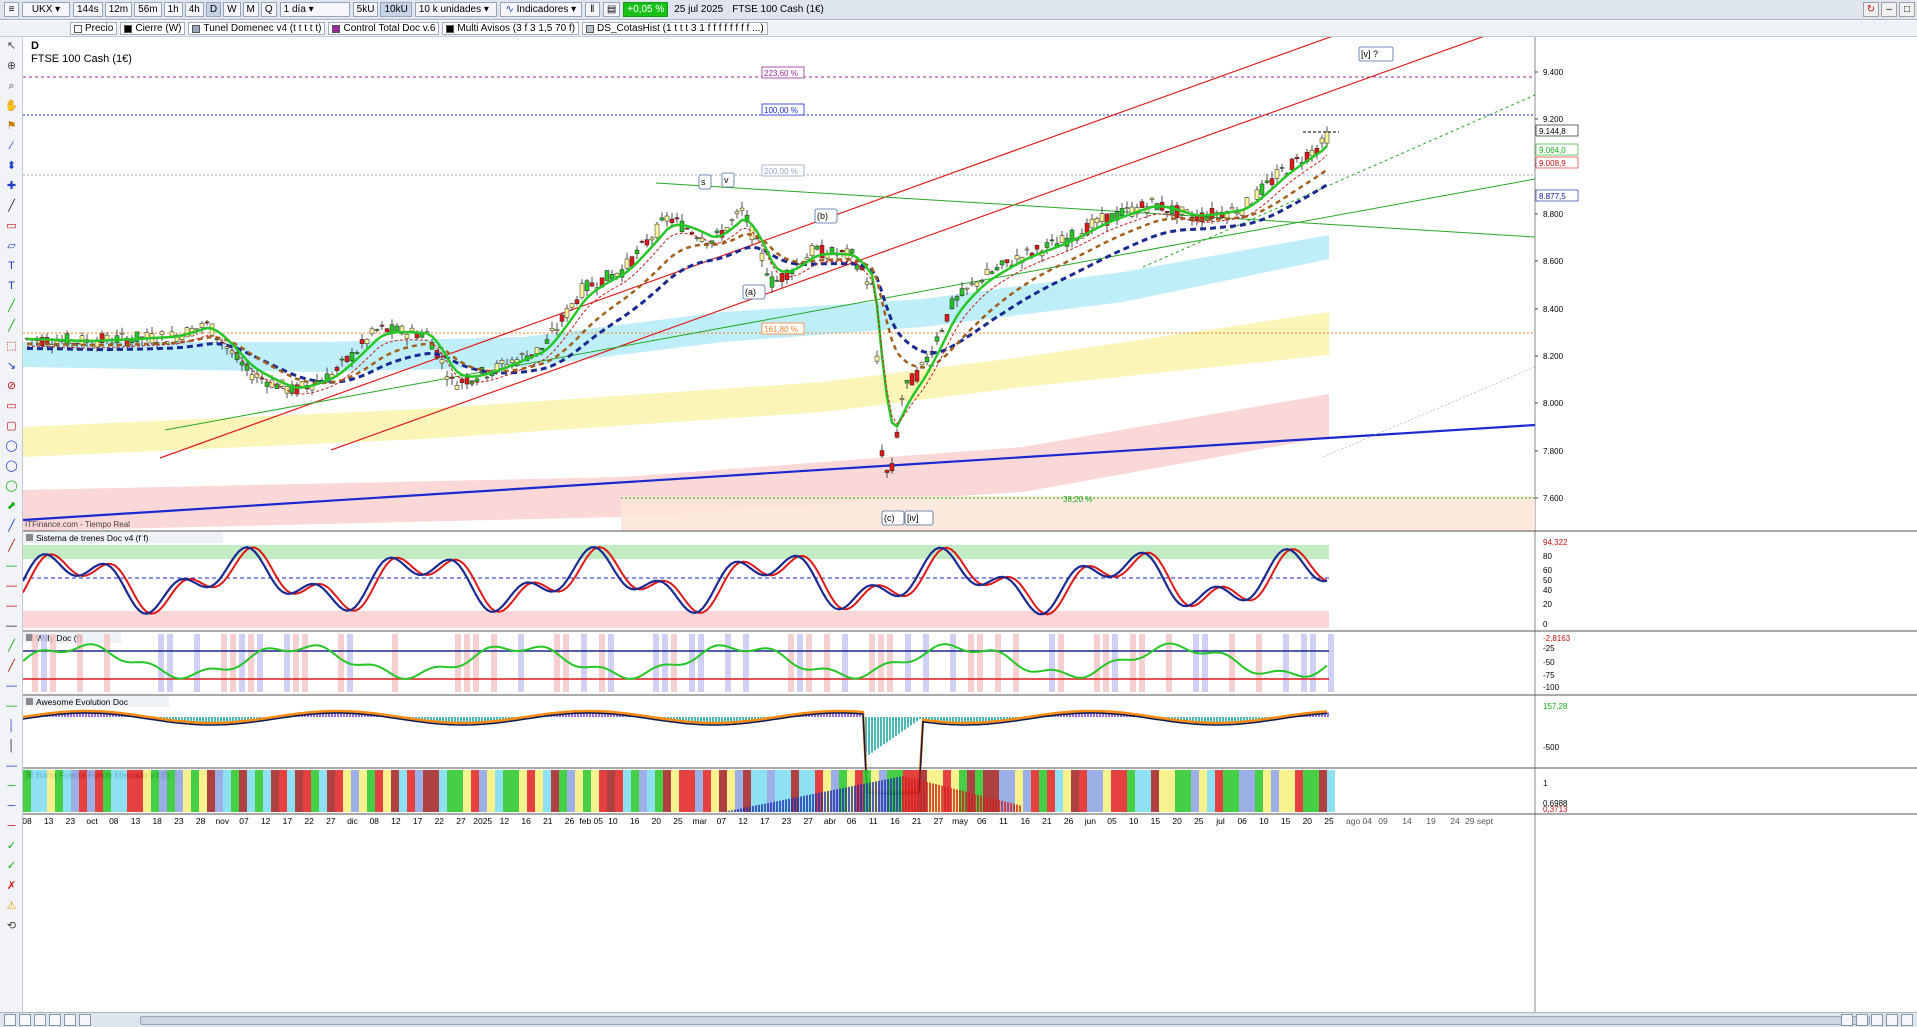  What do you see at coordinates (11, 386) in the screenshot?
I see `forbid-icon: ⊘` at bounding box center [11, 386].